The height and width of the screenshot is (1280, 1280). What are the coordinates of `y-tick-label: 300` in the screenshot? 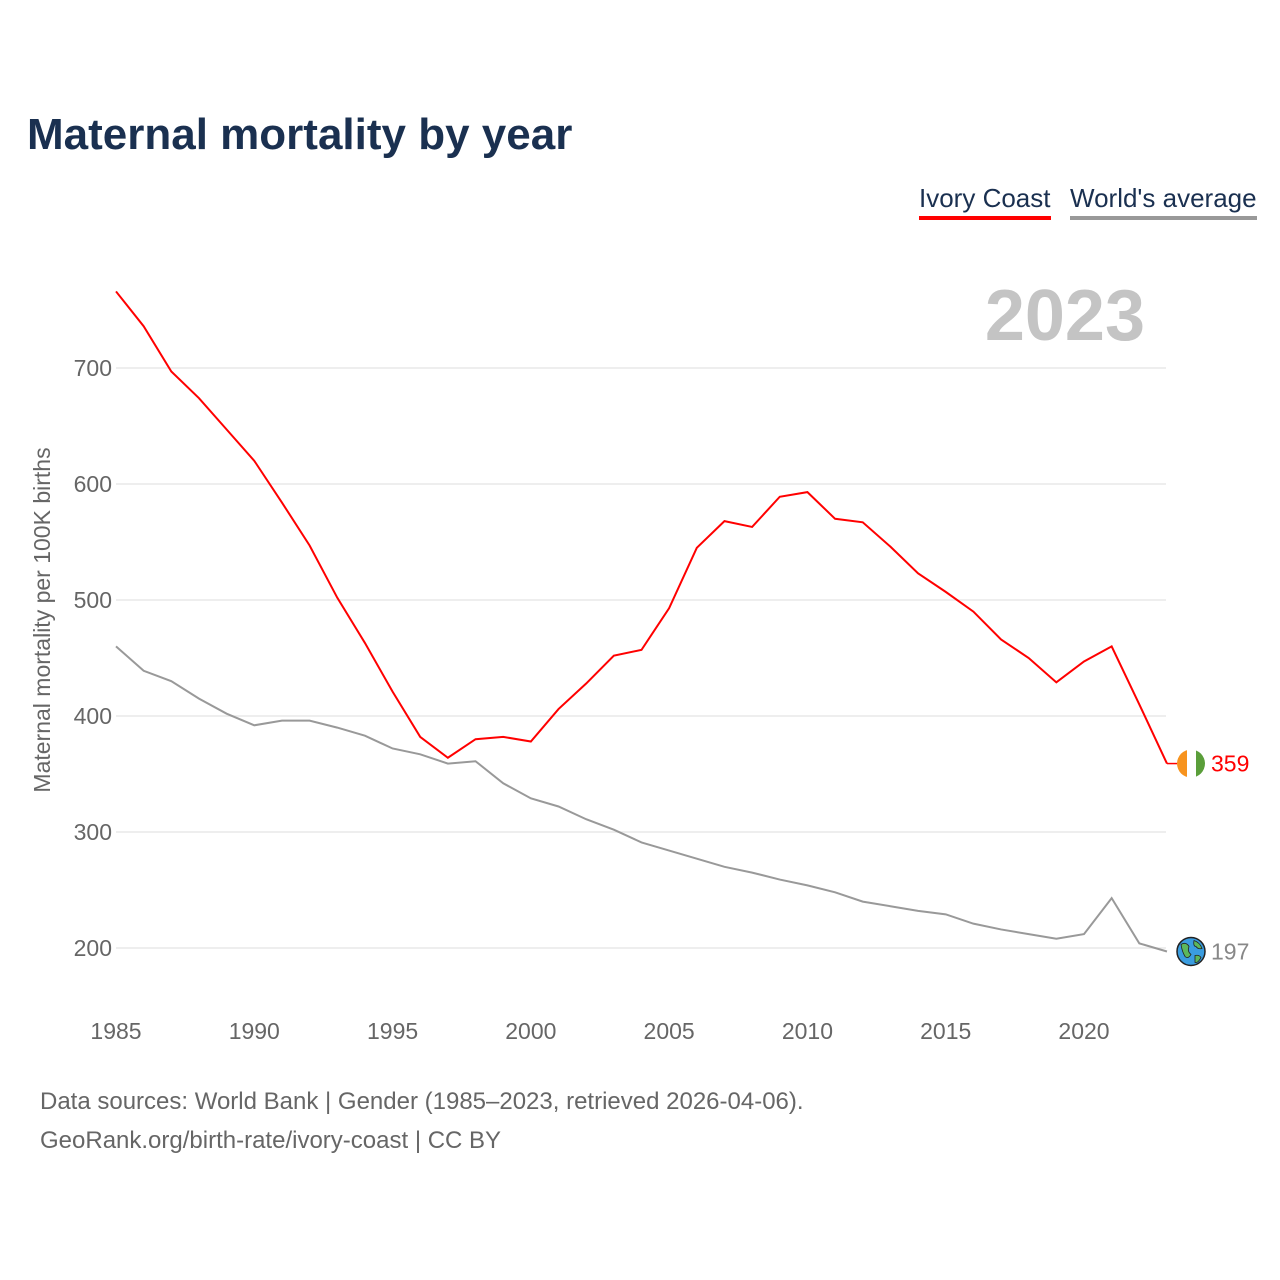 It's located at (93, 832).